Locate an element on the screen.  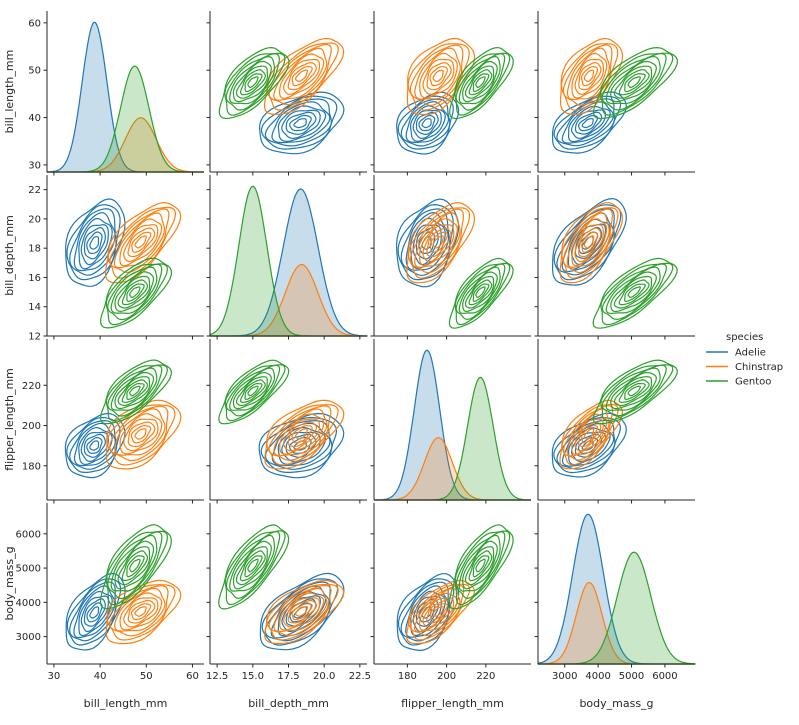
y-tick-label: 12 is located at coordinates (34, 337).